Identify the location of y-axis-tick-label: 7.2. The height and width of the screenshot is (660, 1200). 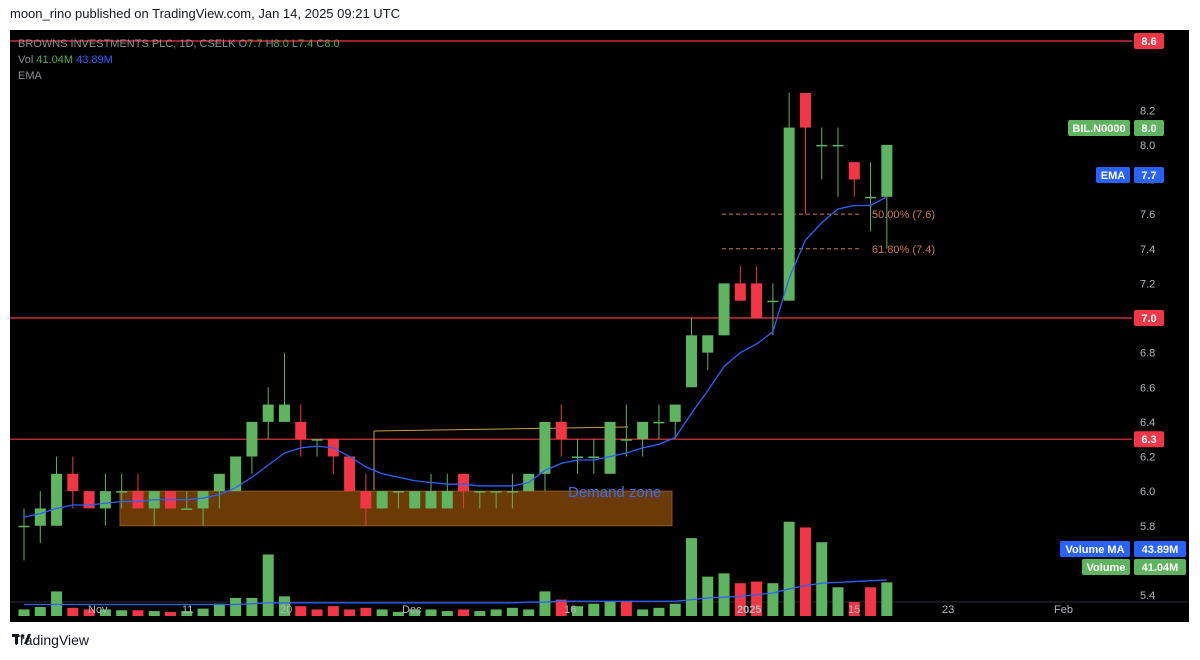
(1147, 284).